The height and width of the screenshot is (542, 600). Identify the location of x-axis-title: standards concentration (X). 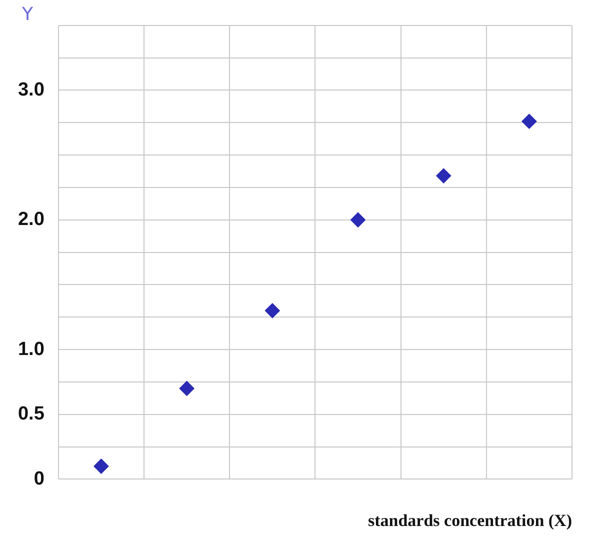
(470, 520).